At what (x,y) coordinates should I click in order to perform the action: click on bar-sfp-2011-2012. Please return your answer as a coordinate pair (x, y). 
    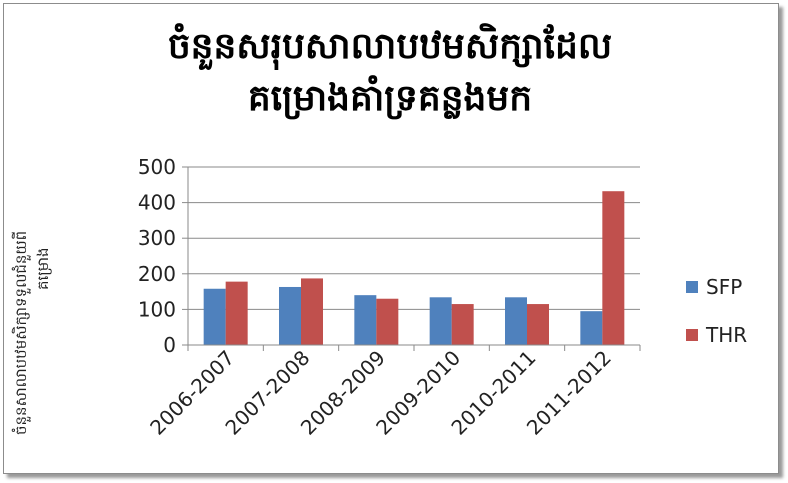
    Looking at the image, I should click on (591, 328).